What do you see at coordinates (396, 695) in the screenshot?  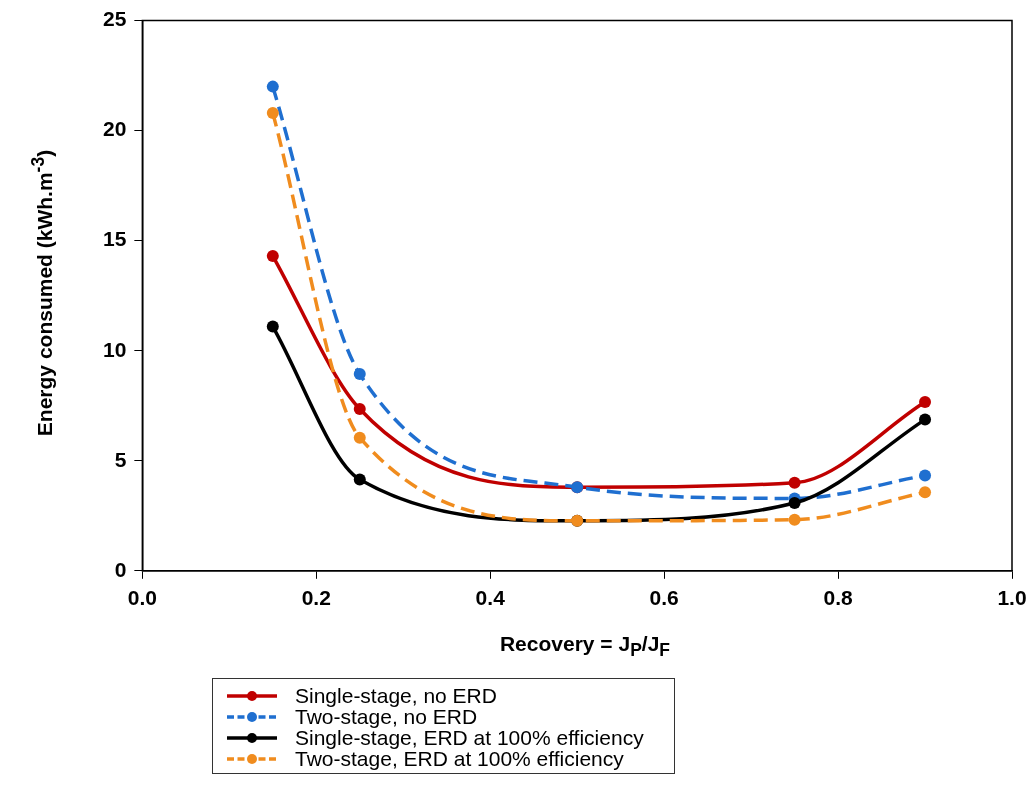 I see `legend-label: Single-stage, no ERD` at bounding box center [396, 695].